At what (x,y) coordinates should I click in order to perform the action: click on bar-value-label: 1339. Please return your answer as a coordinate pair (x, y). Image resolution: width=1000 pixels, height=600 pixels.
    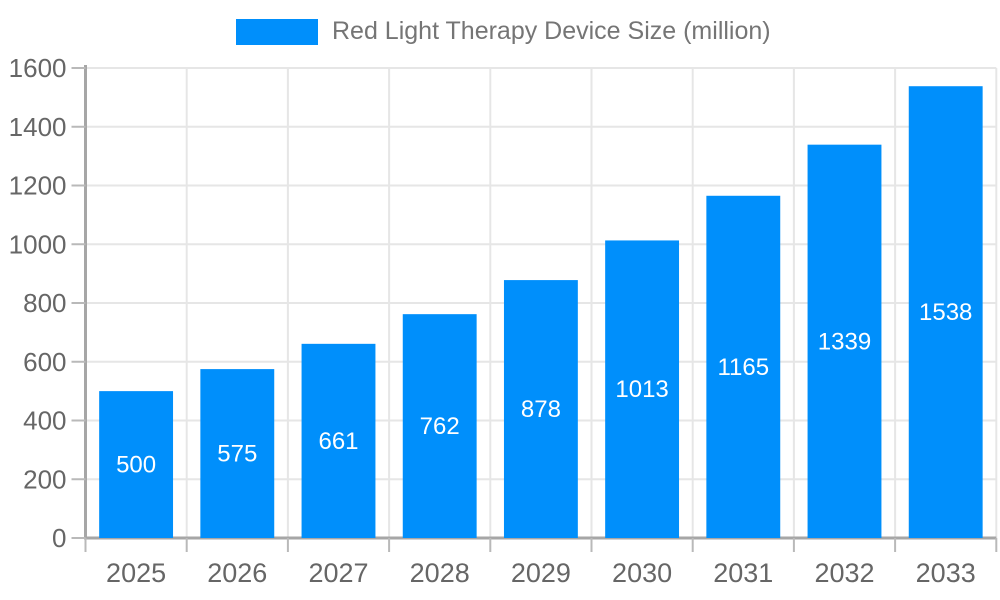
    Looking at the image, I should click on (844, 341).